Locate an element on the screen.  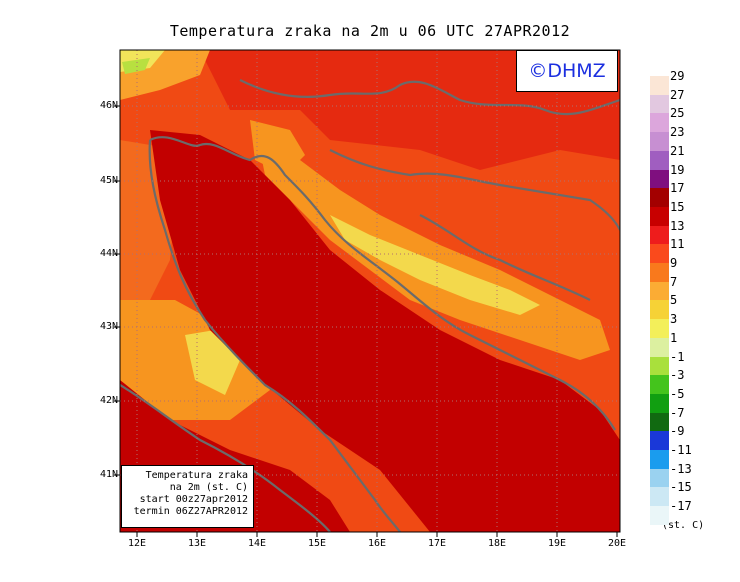
legend-label: 5 is located at coordinates (674, 300).